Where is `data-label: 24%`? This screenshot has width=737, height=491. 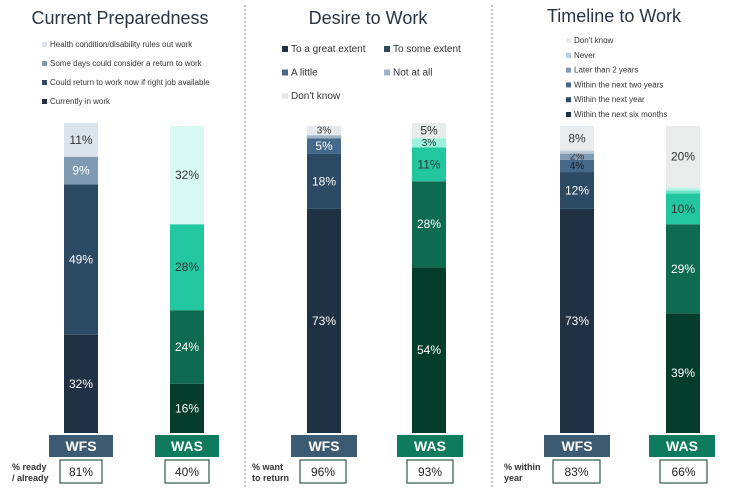 data-label: 24% is located at coordinates (187, 347).